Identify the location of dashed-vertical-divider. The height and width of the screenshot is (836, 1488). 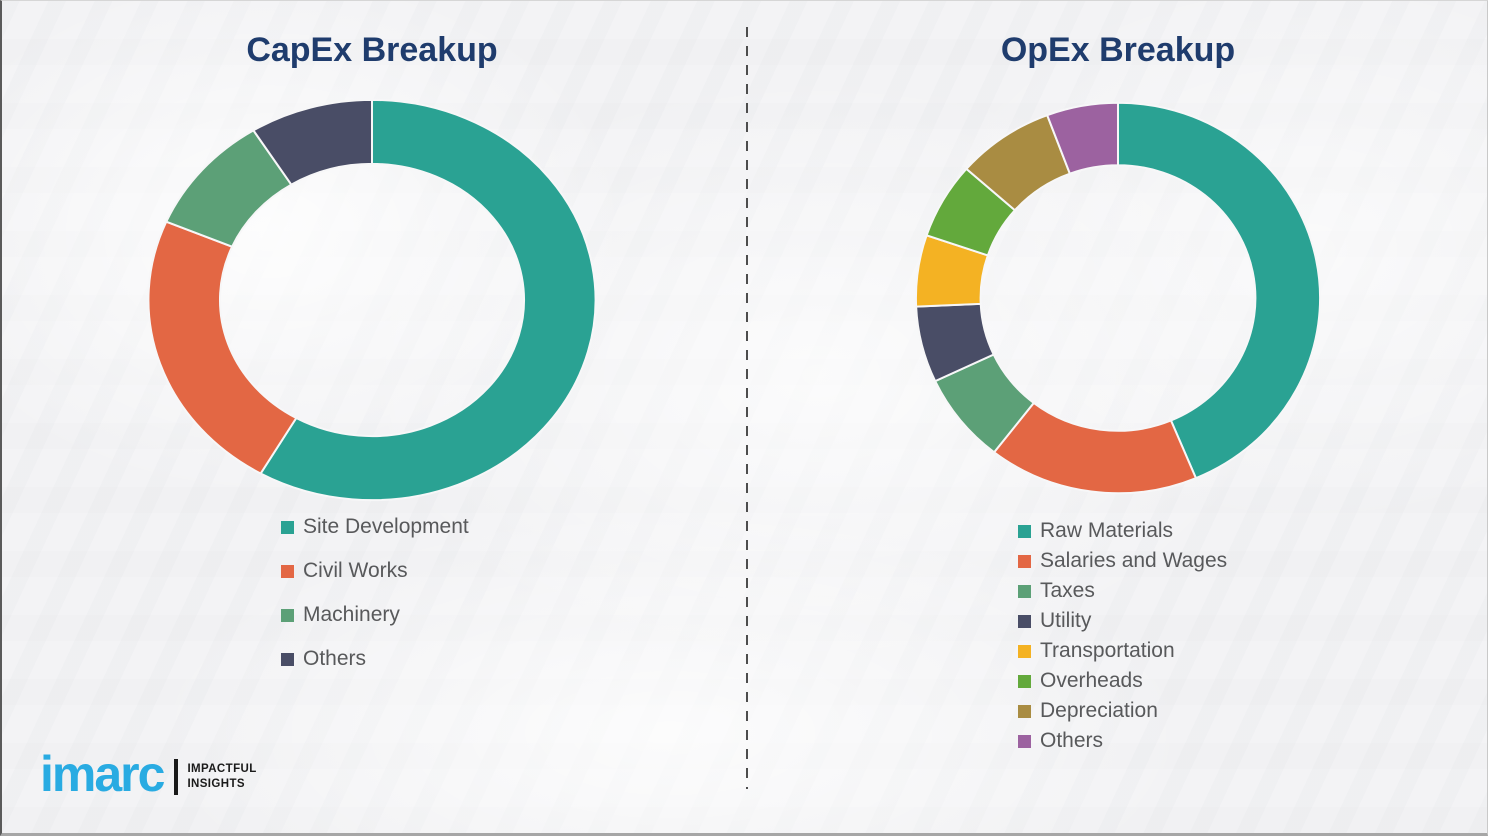
(747, 408).